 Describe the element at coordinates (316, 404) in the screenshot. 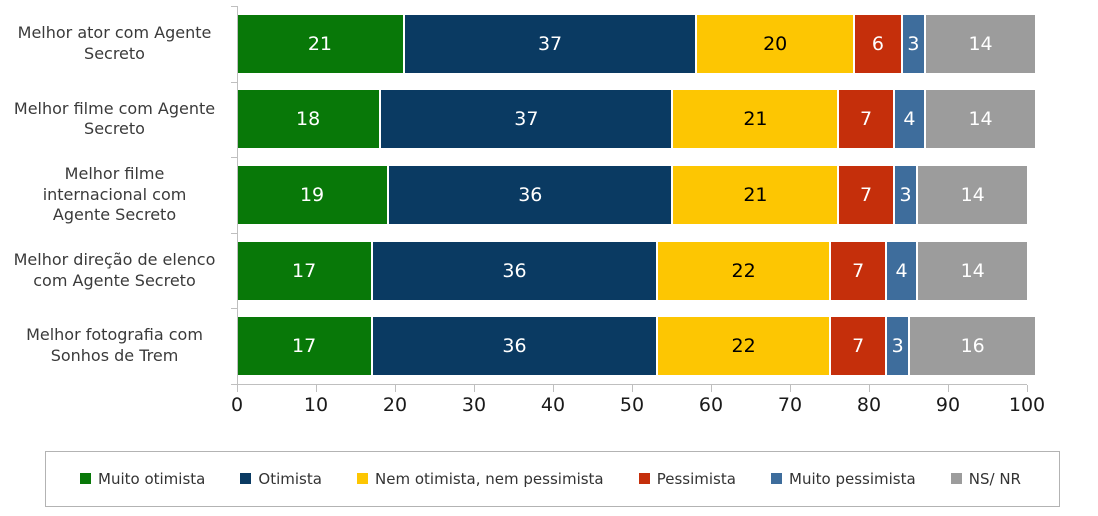

I see `x-axis-tick-label: 10` at that location.